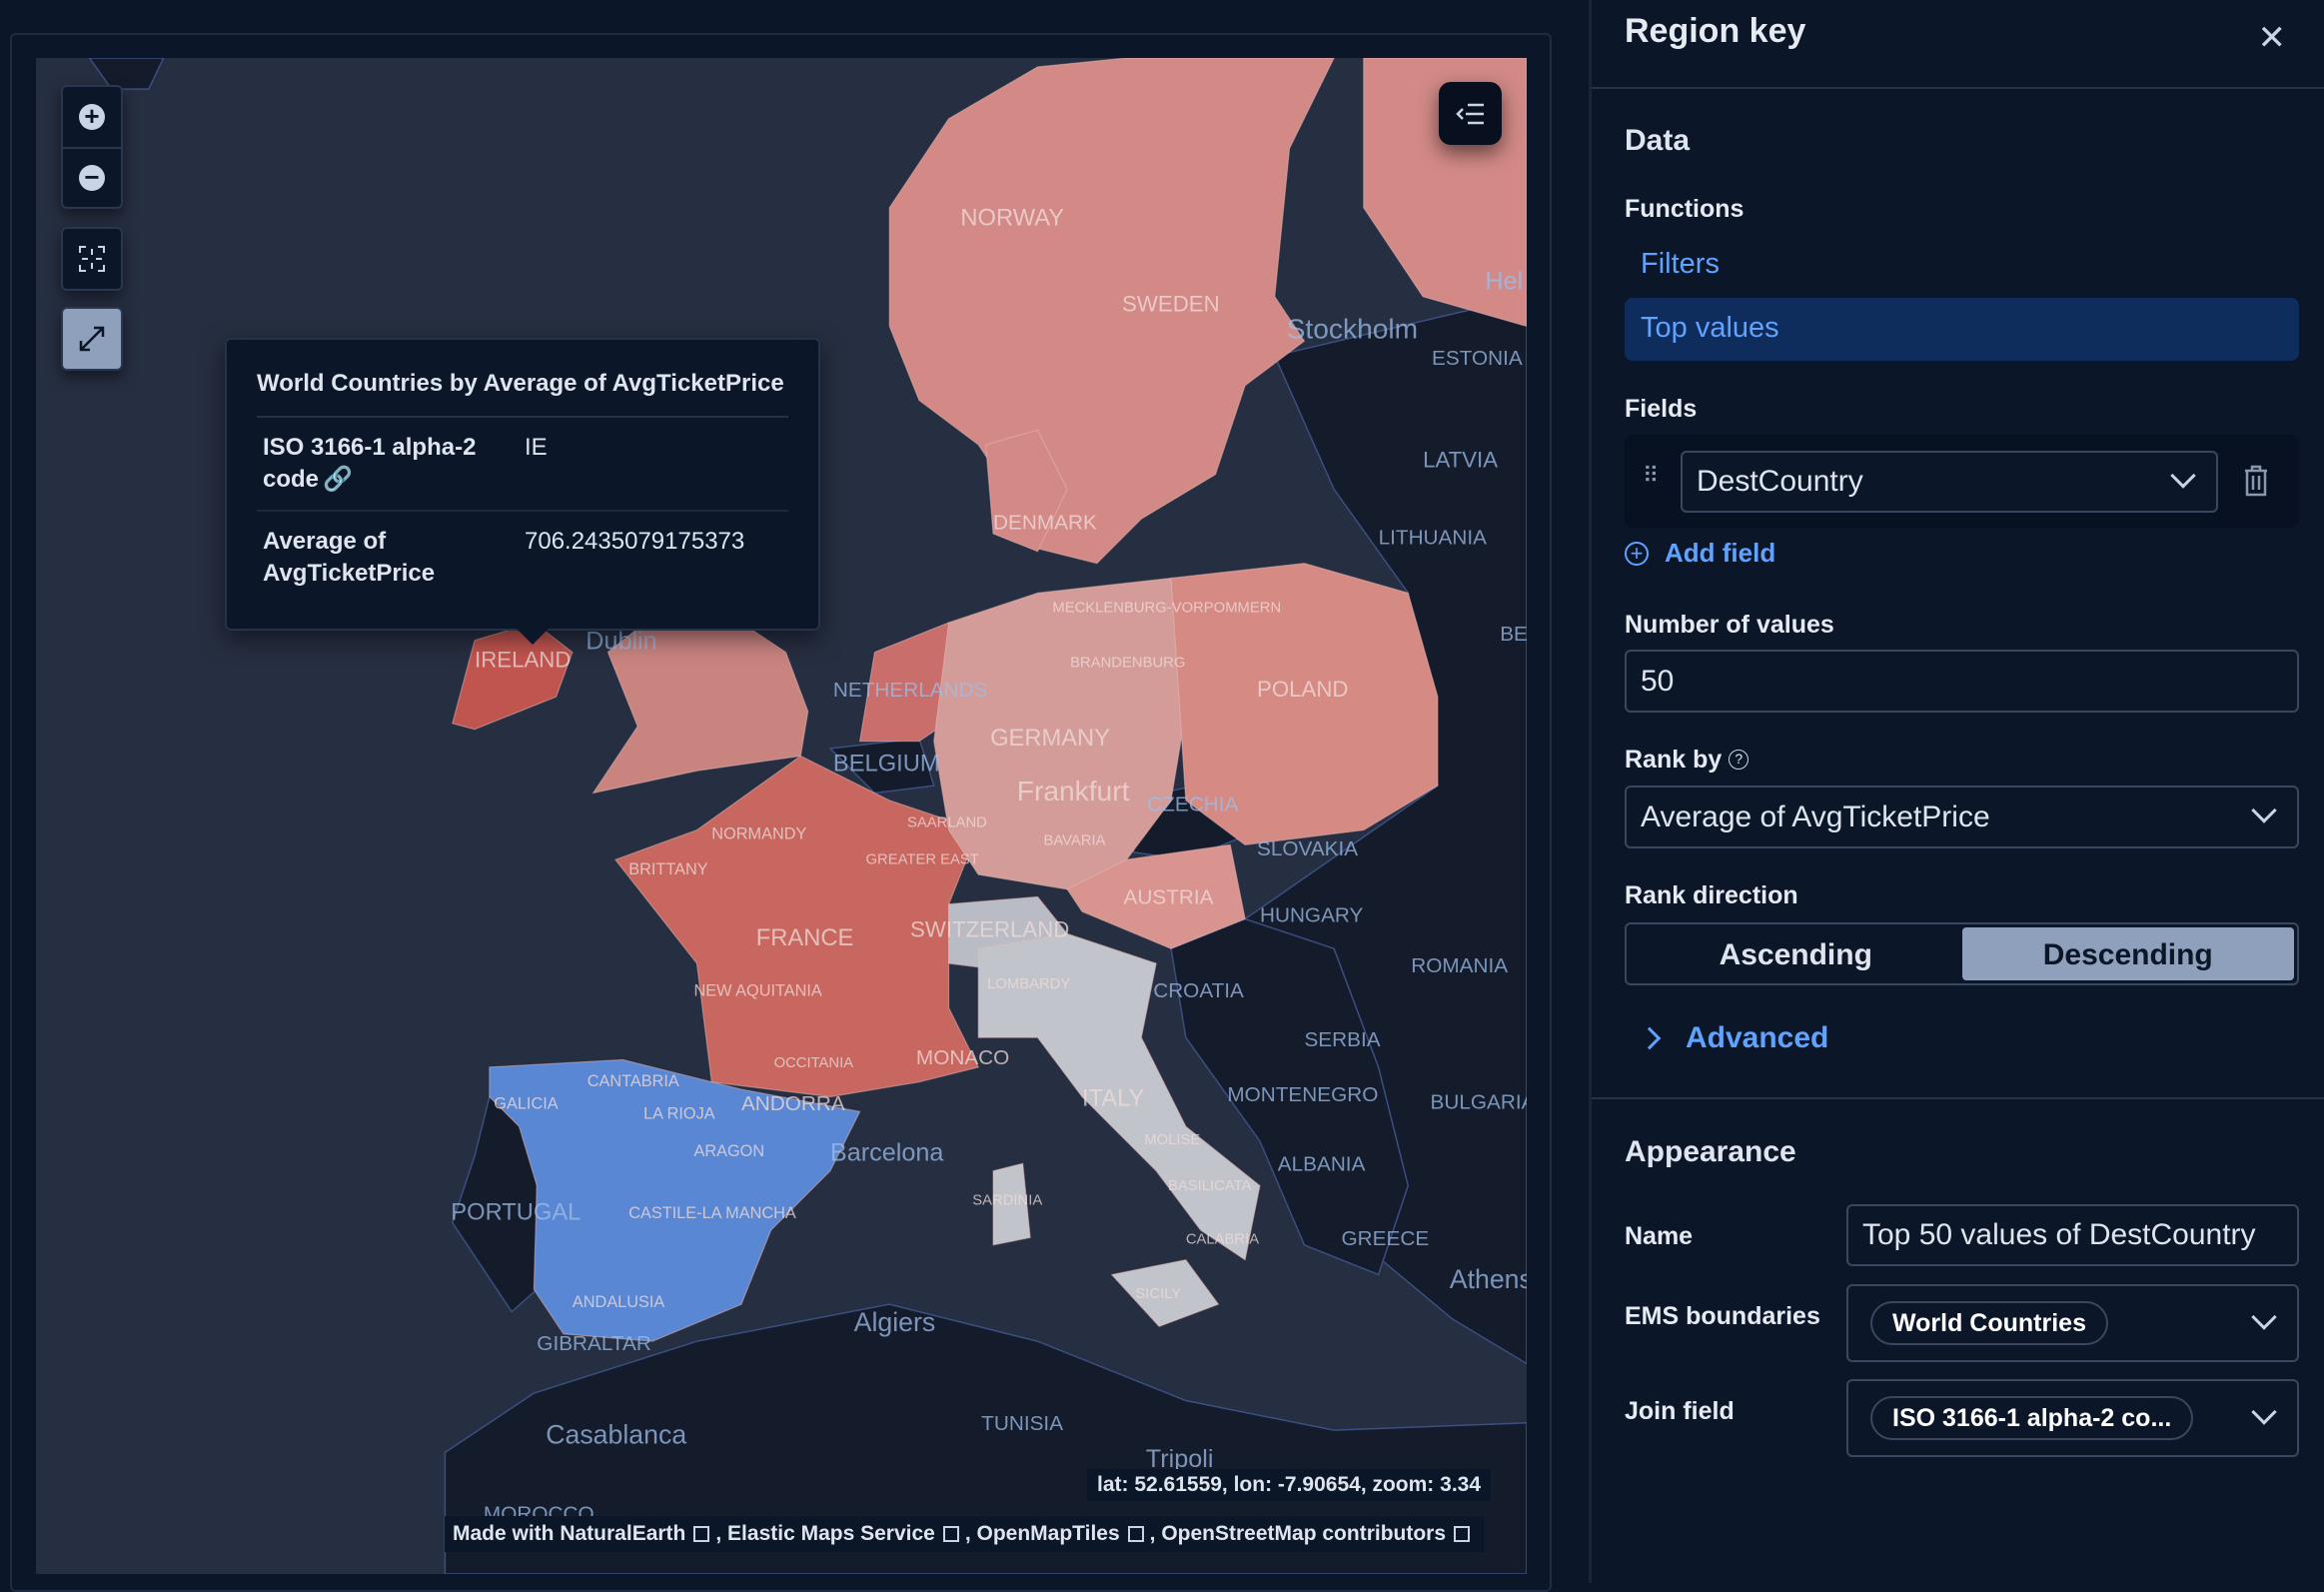 The height and width of the screenshot is (1592, 2324). What do you see at coordinates (1700, 553) in the screenshot?
I see `add-field-button: + Add field` at bounding box center [1700, 553].